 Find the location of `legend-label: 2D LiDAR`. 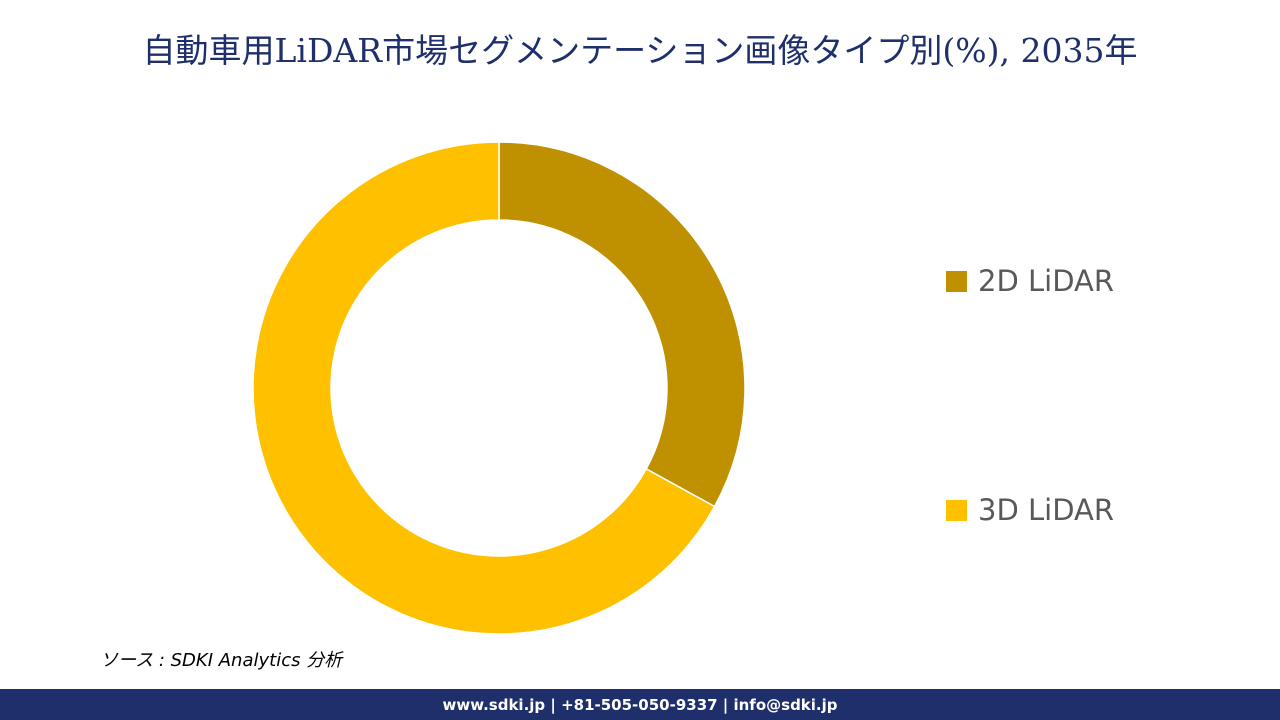

legend-label: 2D LiDAR is located at coordinates (1046, 281).